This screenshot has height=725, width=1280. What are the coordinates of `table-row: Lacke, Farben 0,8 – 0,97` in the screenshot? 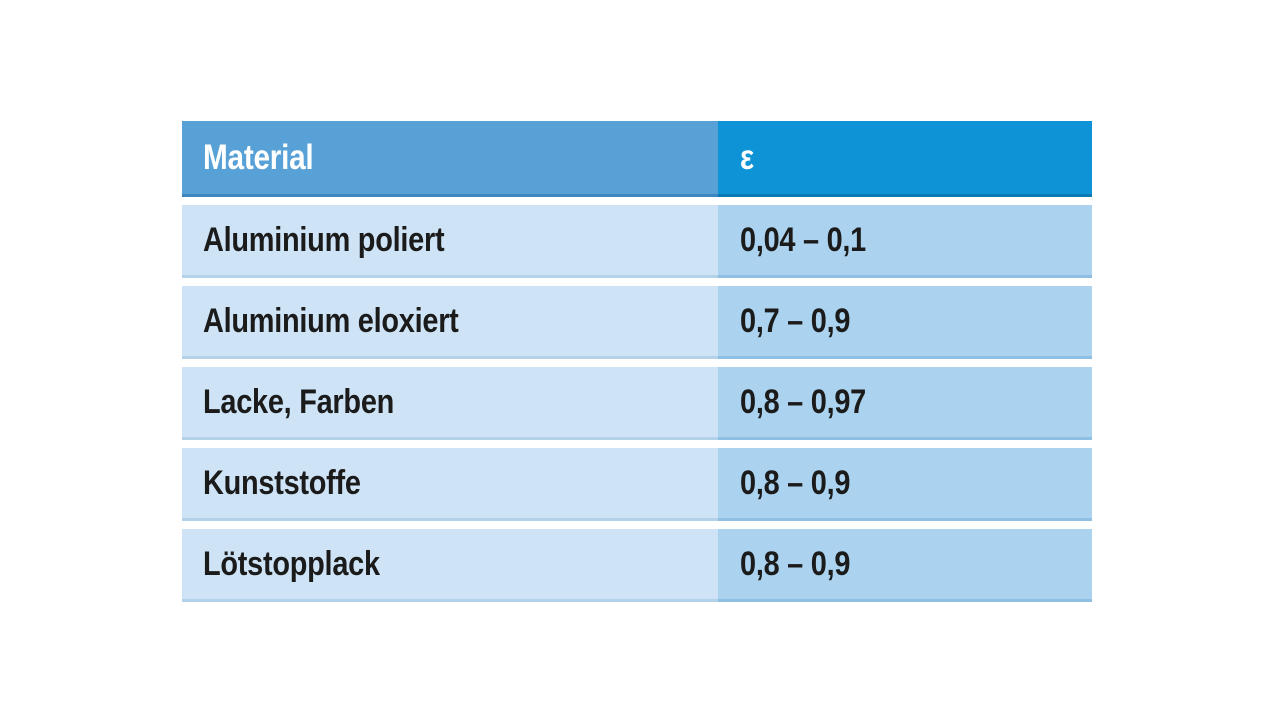 It's located at (637, 403).